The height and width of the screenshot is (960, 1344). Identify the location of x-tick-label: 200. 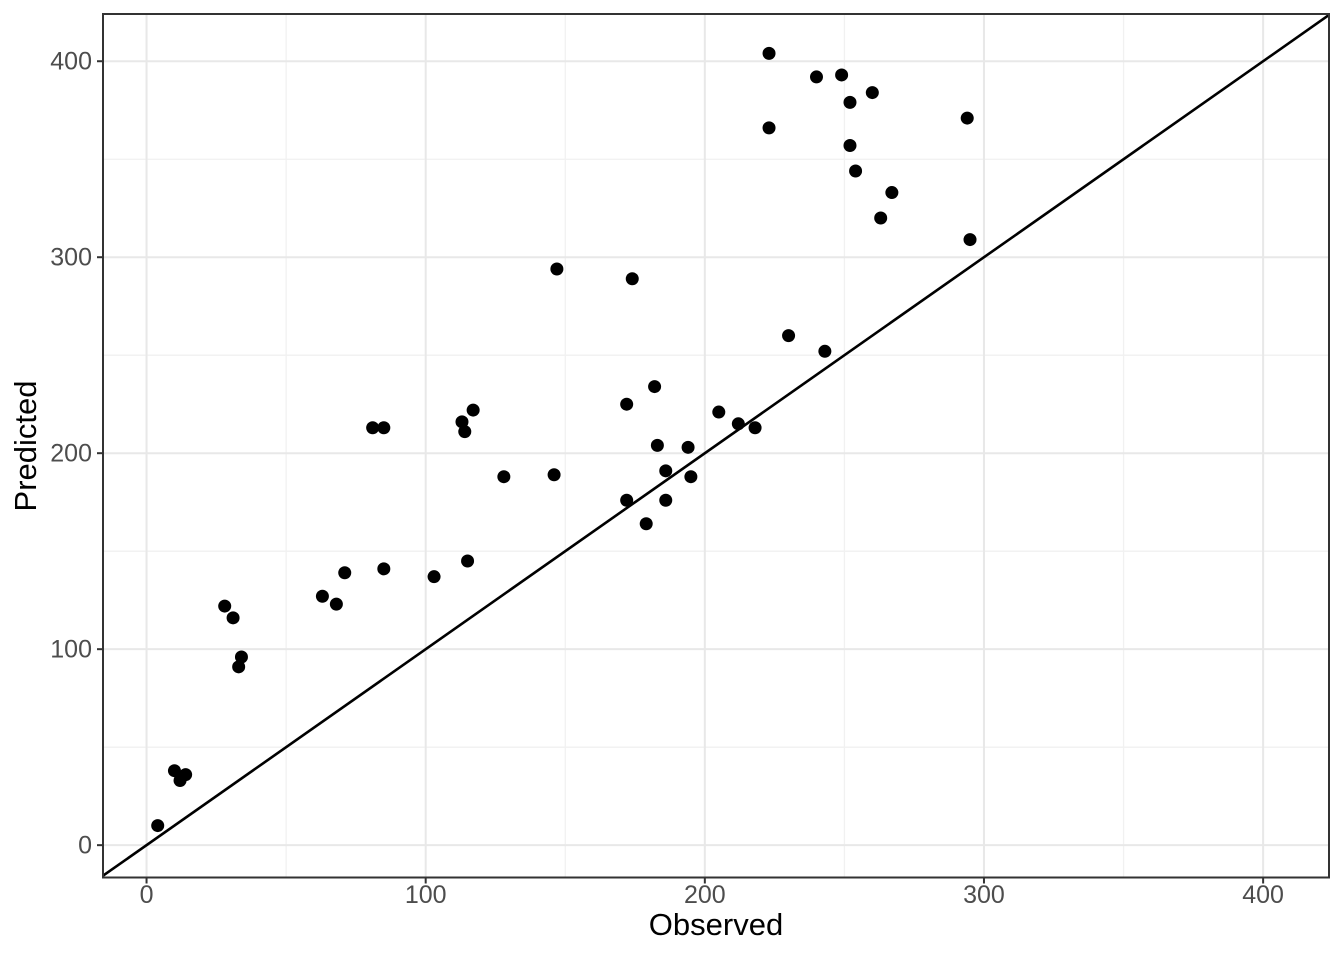
(705, 895).